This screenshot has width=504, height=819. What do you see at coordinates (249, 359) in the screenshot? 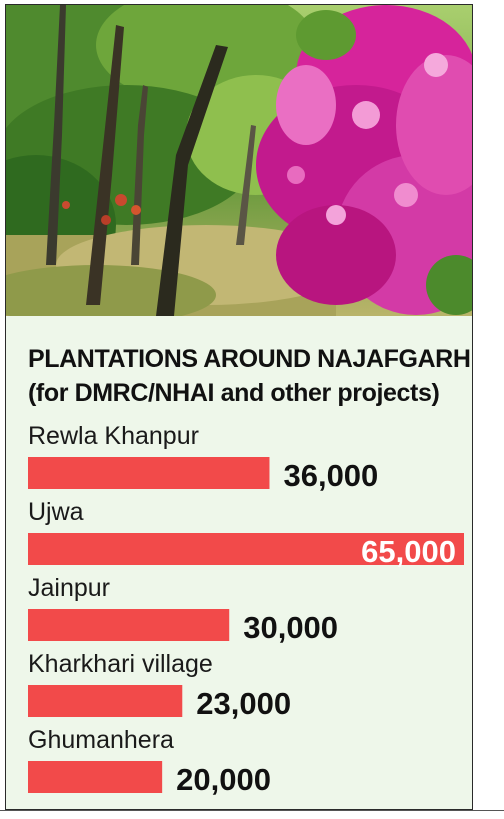
I see `chart-title: PLANTATIONS AROUND NAJAFGARH` at bounding box center [249, 359].